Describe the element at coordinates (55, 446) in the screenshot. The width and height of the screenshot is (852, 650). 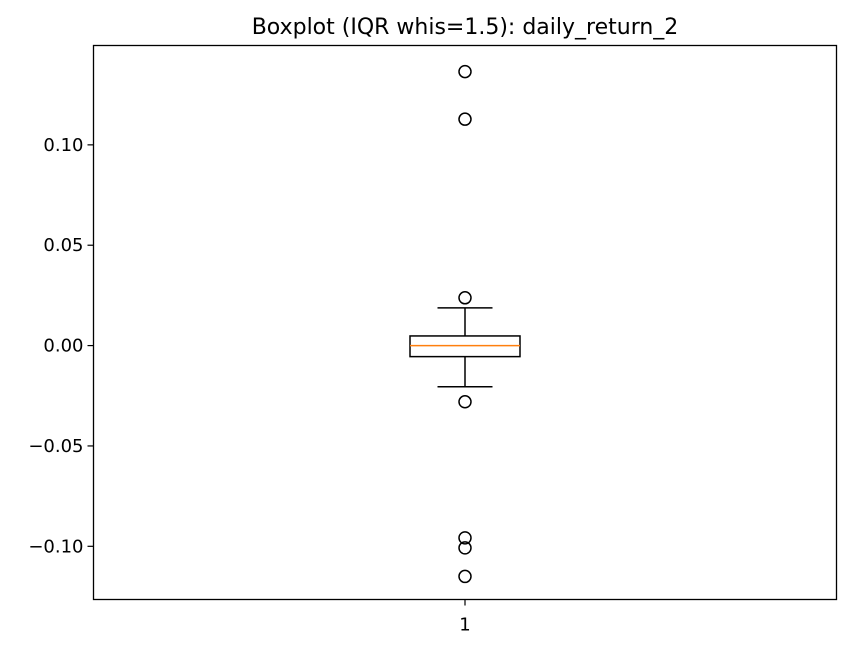
I see `y-tick-label: −0.05` at that location.